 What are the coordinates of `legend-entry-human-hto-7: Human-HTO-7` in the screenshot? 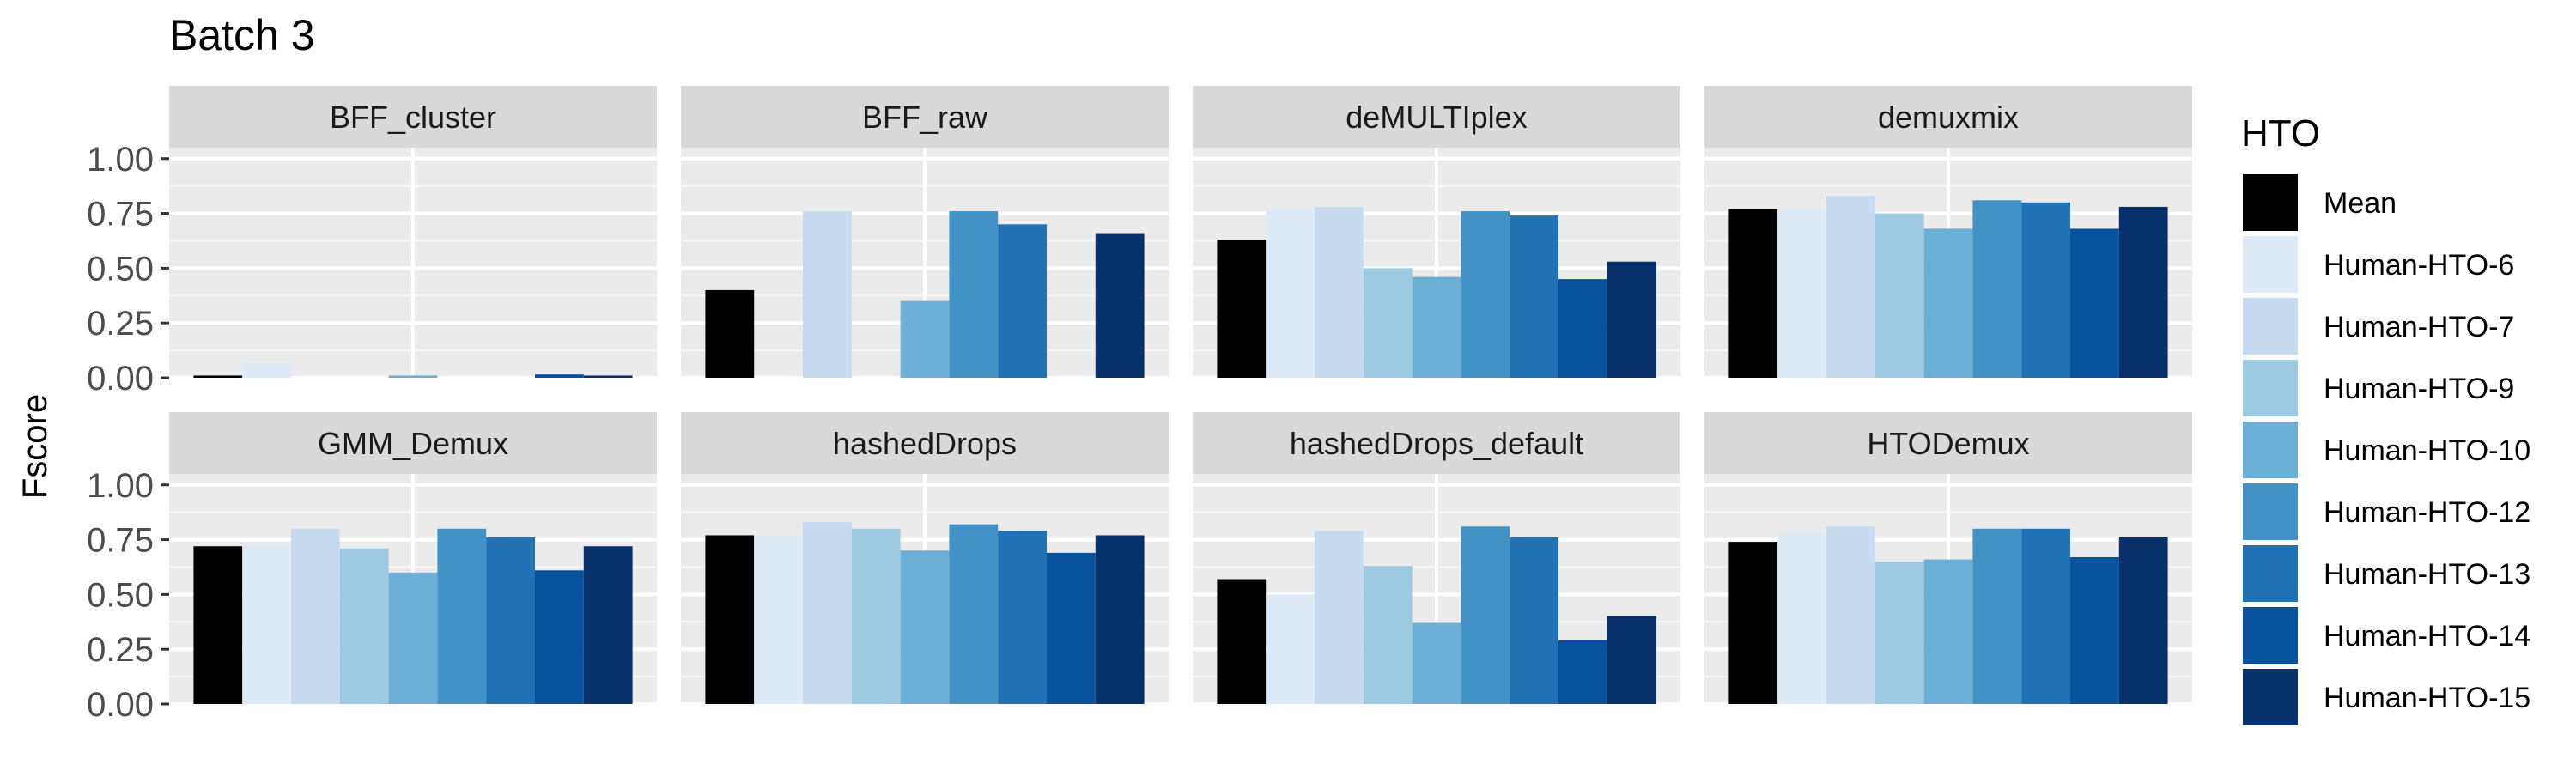 It's located at (2378, 326).